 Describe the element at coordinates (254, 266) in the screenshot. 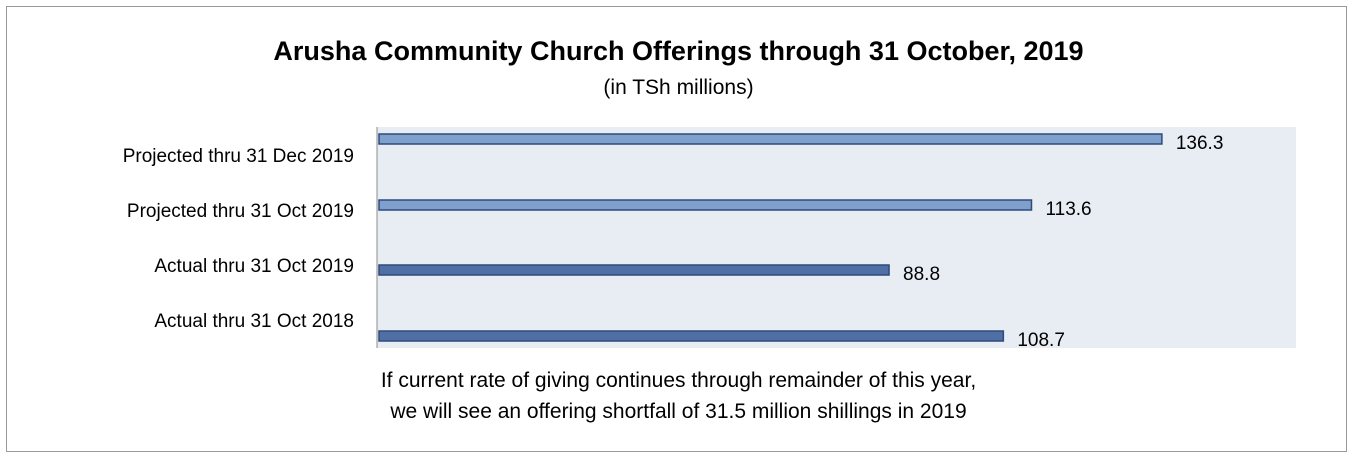

I see `category-label-3: Actual thru 31 Oct 2019` at that location.